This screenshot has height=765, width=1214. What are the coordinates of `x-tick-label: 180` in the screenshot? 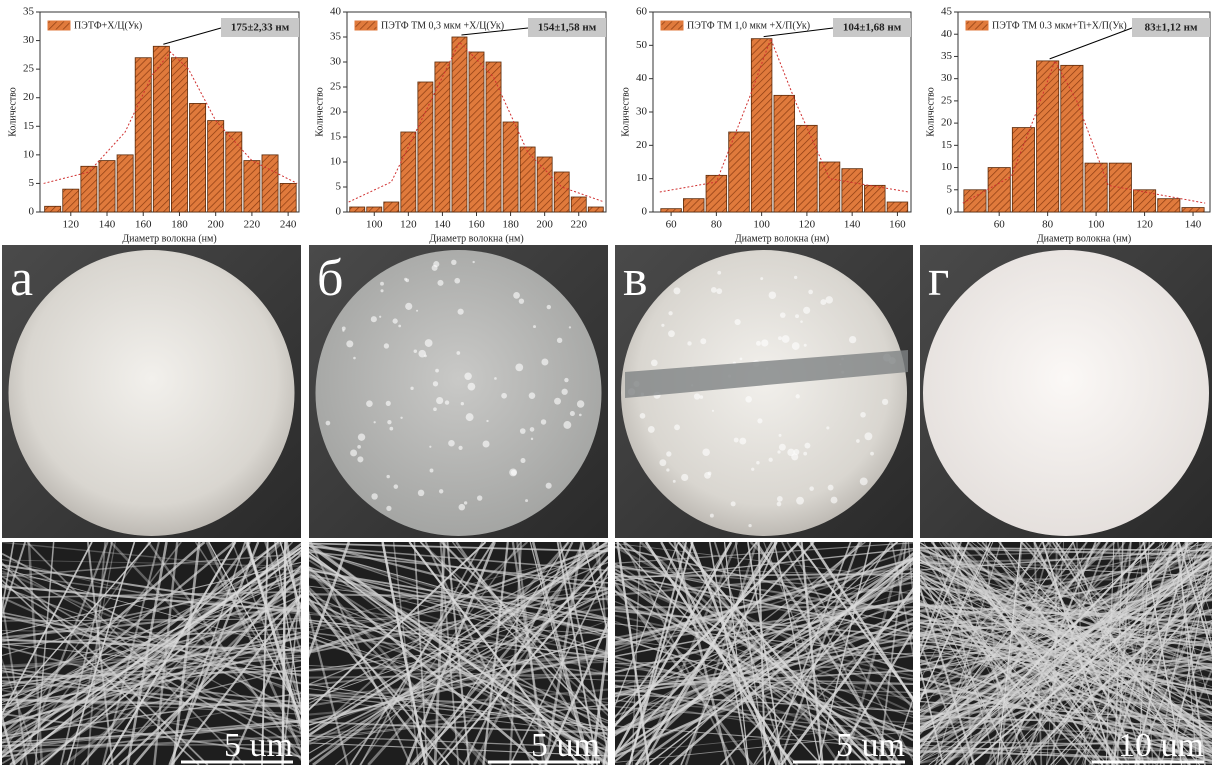 It's located at (510, 225).